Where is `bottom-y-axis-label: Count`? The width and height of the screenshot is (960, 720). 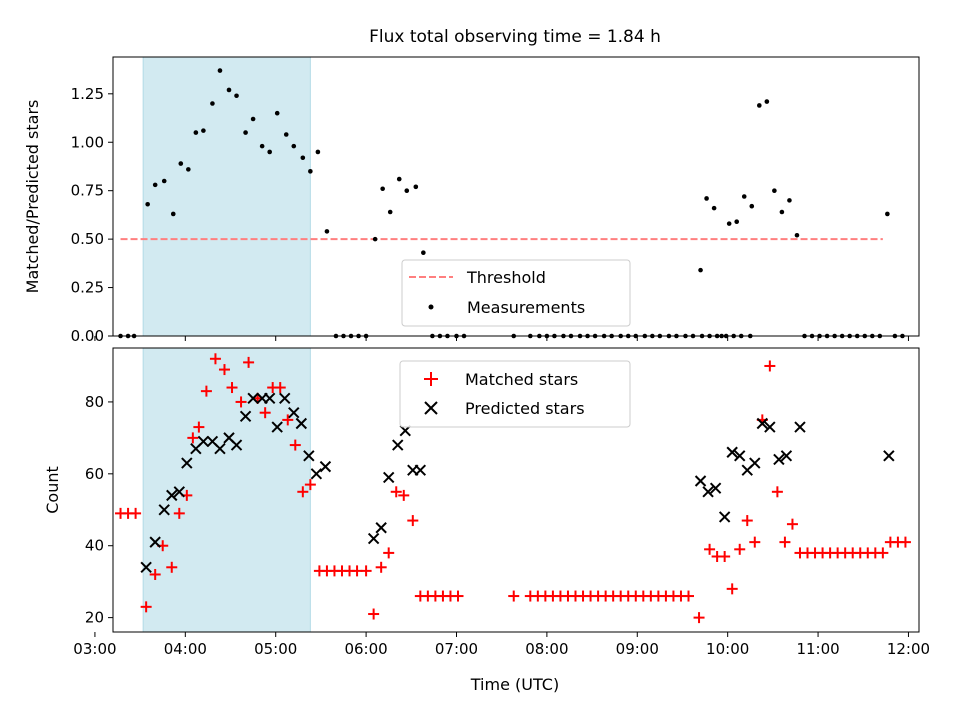 bottom-y-axis-label: Count is located at coordinates (52, 490).